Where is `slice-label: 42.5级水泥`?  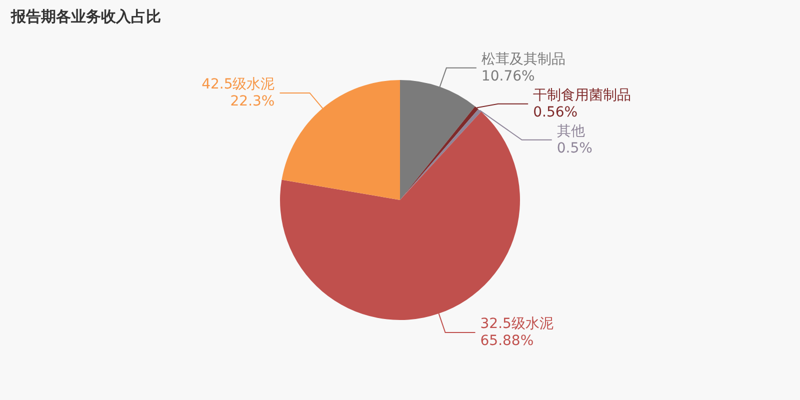
slice-label: 42.5级水泥 is located at coordinates (238, 84).